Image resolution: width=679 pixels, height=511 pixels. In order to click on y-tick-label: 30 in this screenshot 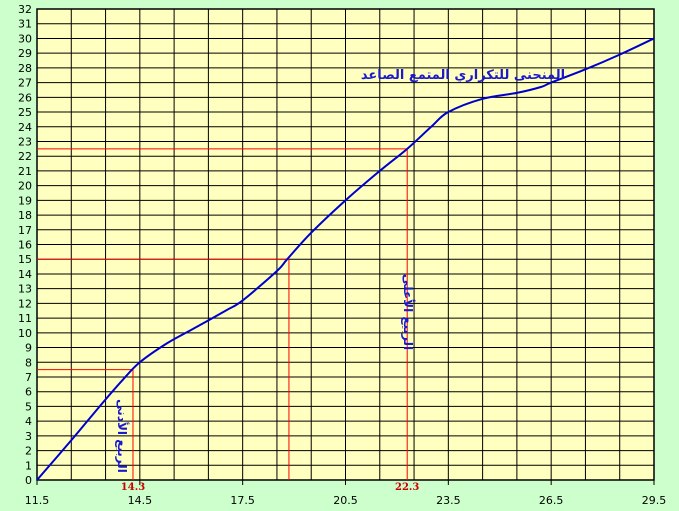, I will do `click(25, 38)`.